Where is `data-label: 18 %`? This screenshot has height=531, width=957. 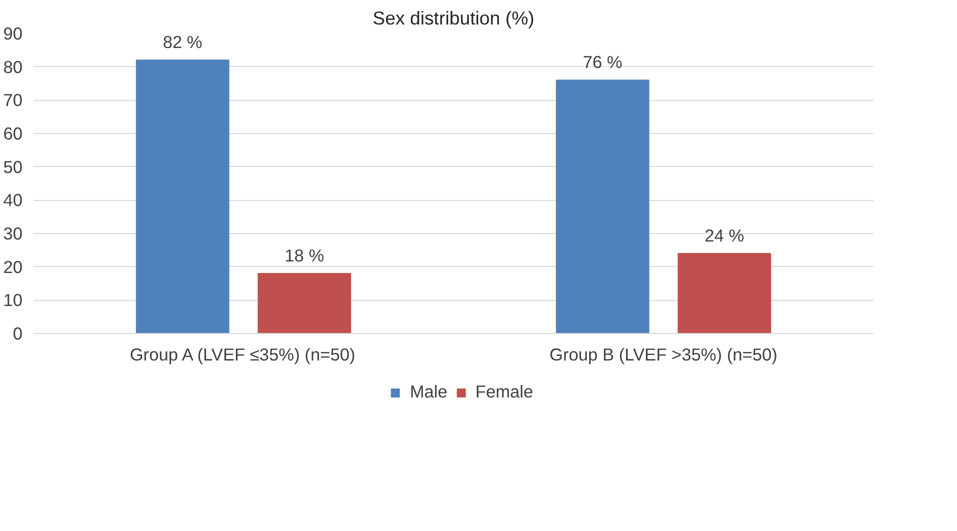
data-label: 18 % is located at coordinates (304, 256).